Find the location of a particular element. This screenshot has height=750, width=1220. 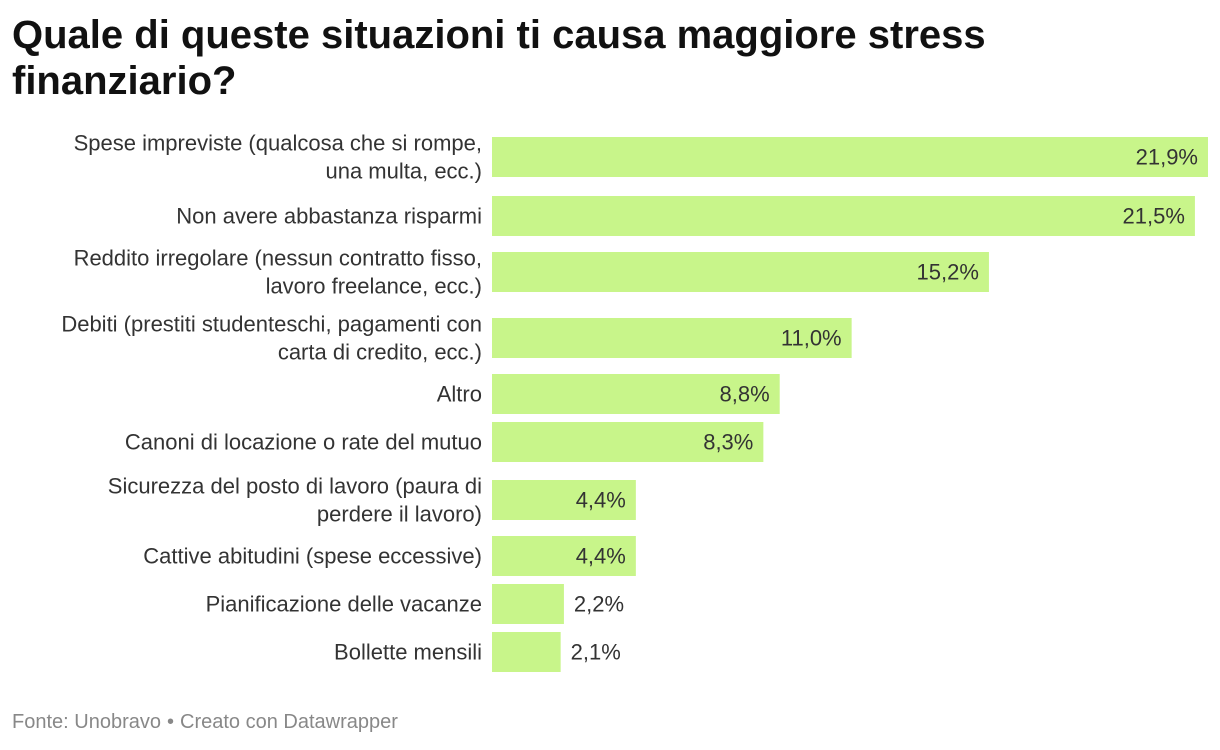

value-label: 8,8% is located at coordinates (745, 394).